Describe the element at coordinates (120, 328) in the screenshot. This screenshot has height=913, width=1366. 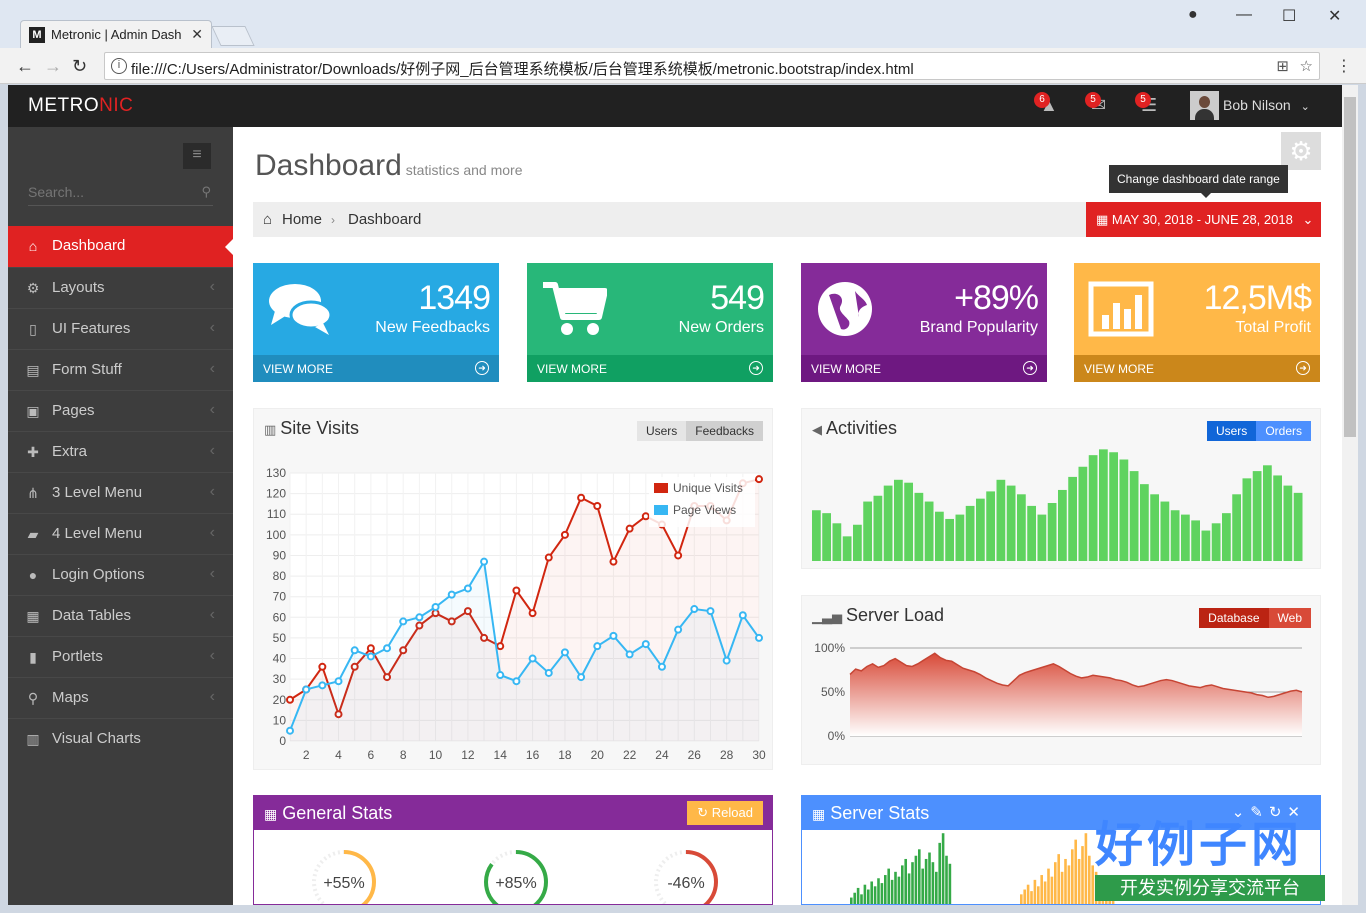
I see `sidebar-item-ui-features: ▯ UI Features ‹` at that location.